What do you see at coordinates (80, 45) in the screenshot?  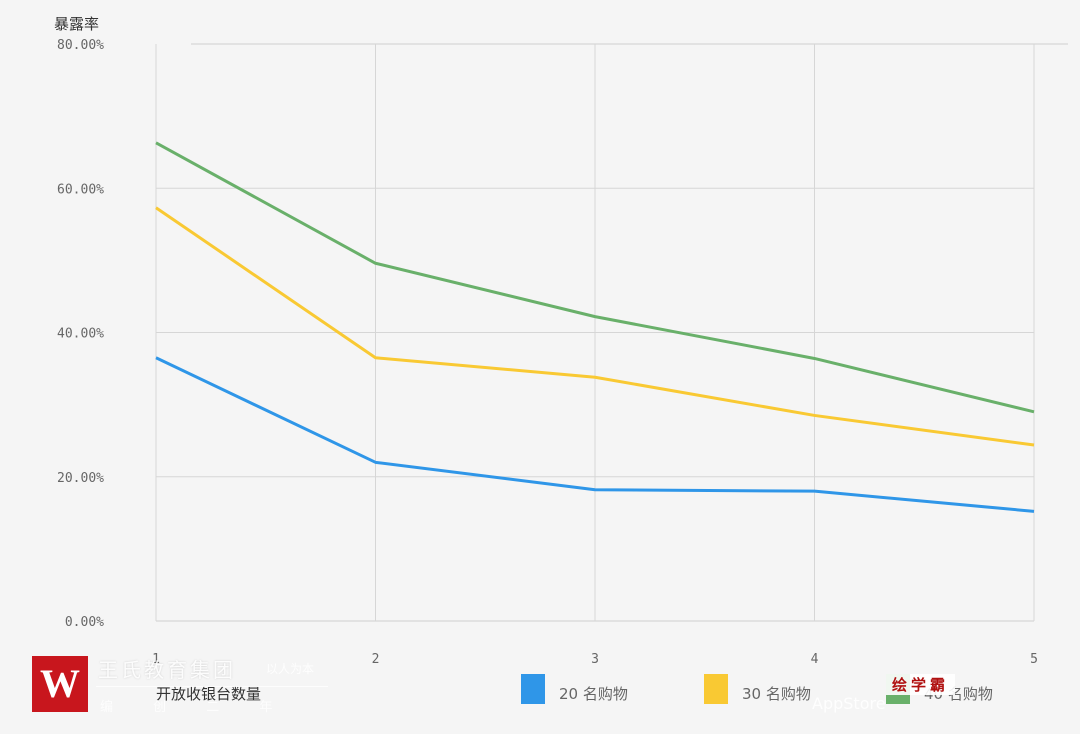 I see `y-tick-label: 80.00%` at bounding box center [80, 45].